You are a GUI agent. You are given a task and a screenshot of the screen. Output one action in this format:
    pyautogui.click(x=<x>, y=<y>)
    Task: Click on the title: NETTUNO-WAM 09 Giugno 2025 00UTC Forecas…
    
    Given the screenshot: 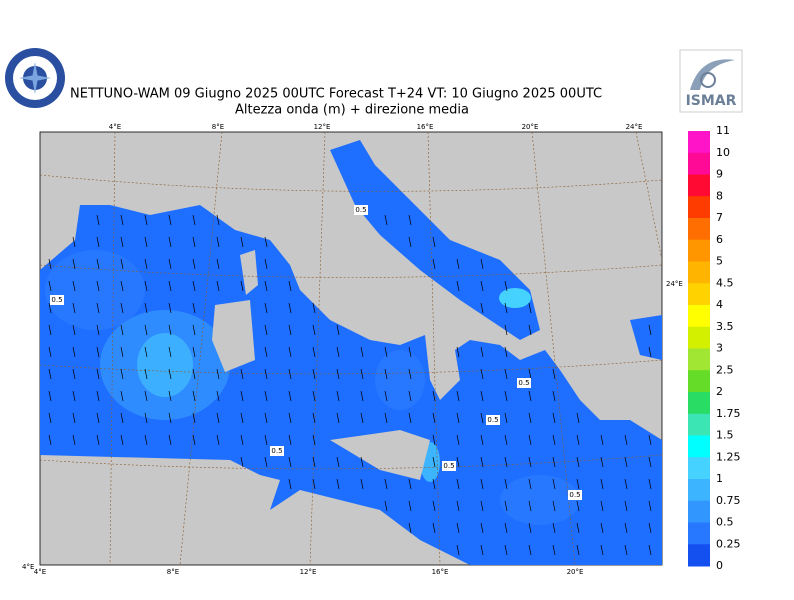 What is the action you would take?
    pyautogui.click(x=336, y=94)
    